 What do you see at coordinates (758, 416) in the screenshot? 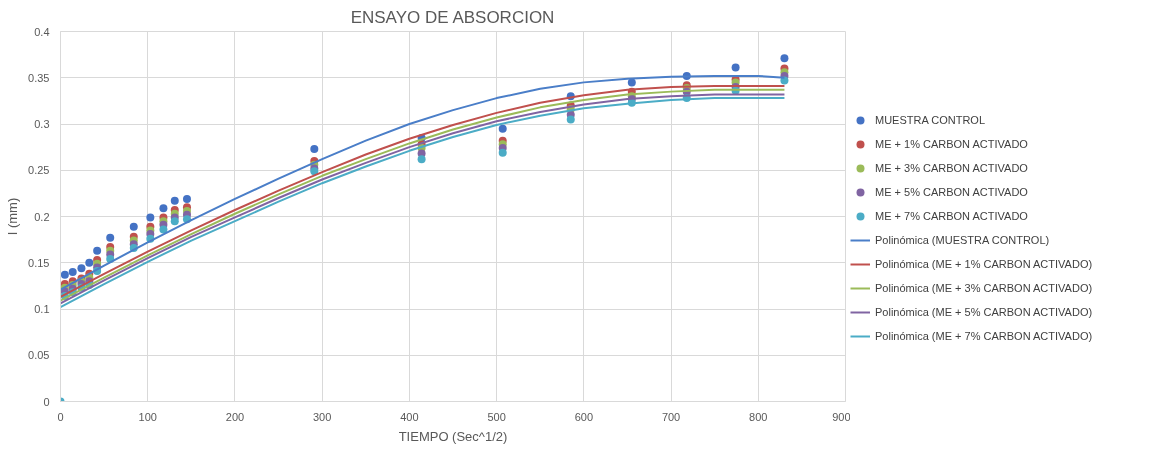
I see `x-tick-label: 800` at bounding box center [758, 416].